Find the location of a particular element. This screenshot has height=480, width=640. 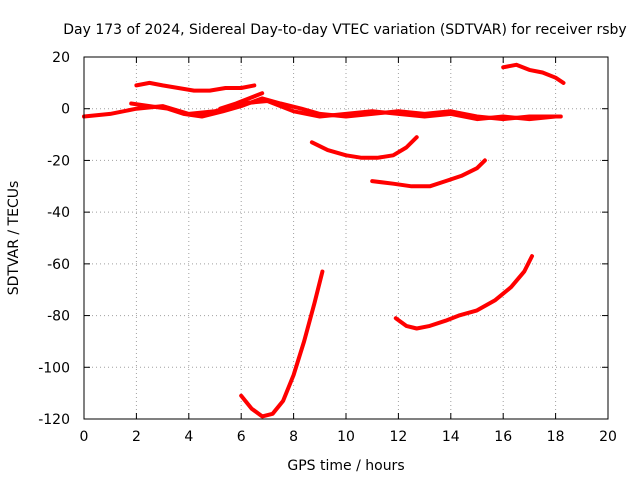

x-tick-label: 4 is located at coordinates (188, 437).